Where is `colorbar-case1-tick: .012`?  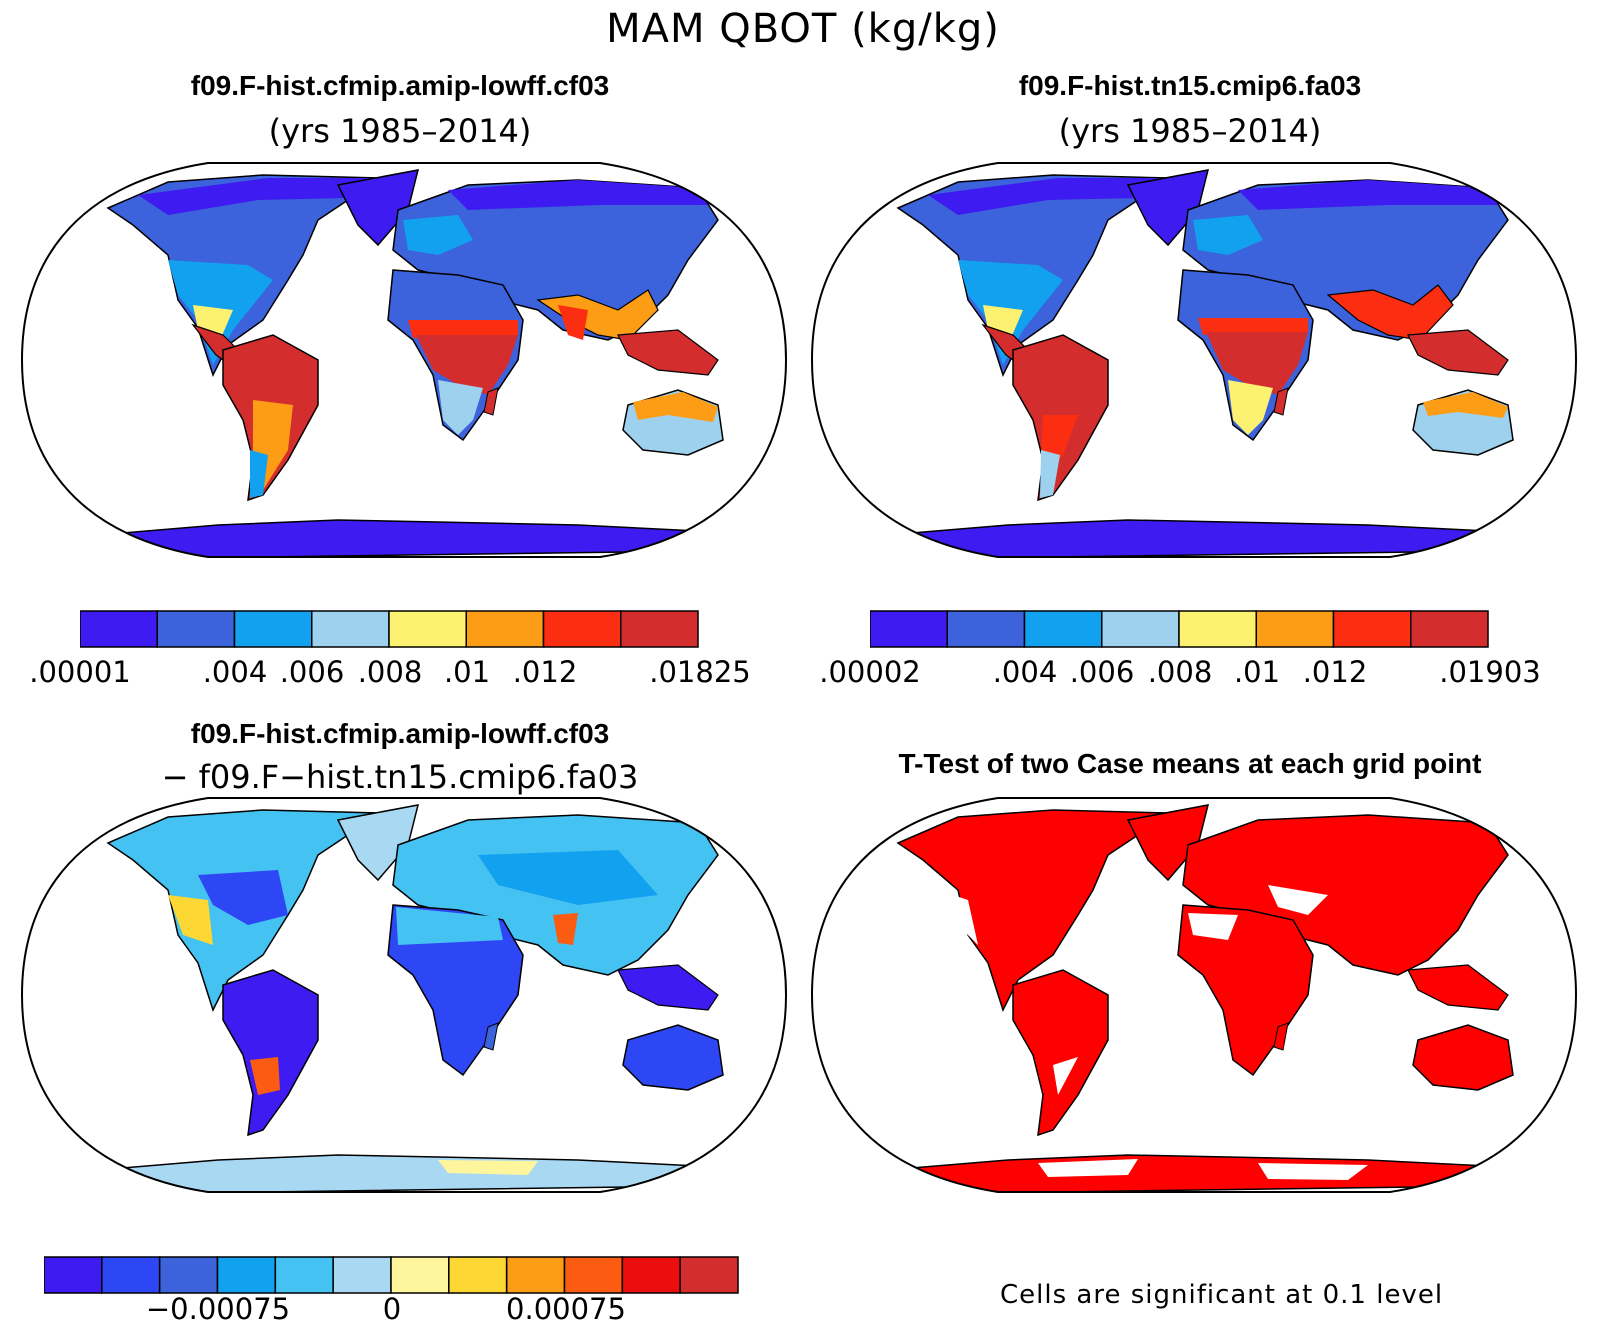 colorbar-case1-tick: .012 is located at coordinates (545, 672).